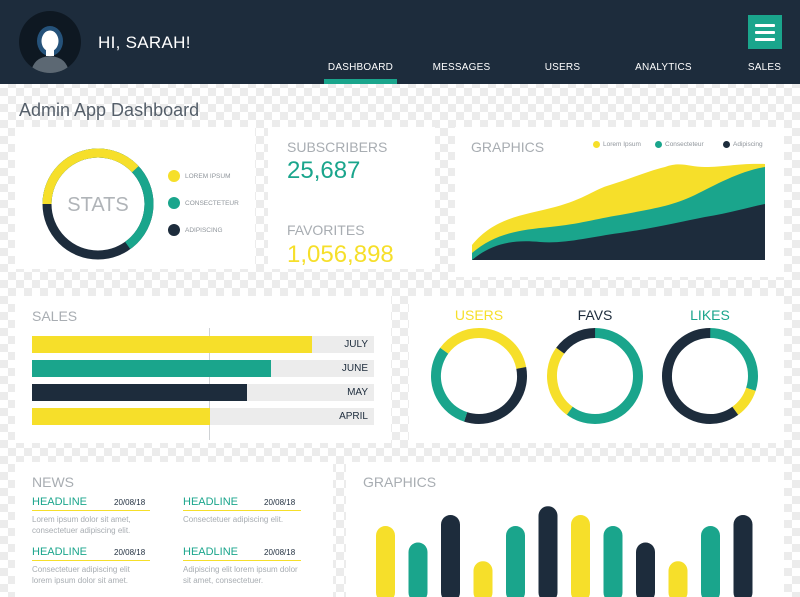  Describe the element at coordinates (204, 230) in the screenshot. I see `legend-label: ADIPISCING` at that location.